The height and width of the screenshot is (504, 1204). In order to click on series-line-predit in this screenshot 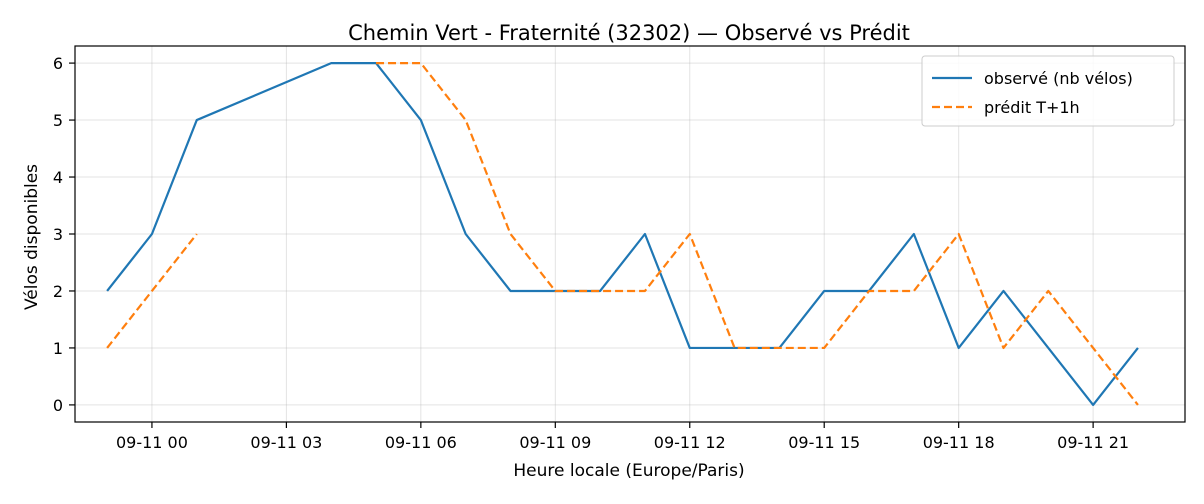, I will do `click(152, 291)`.